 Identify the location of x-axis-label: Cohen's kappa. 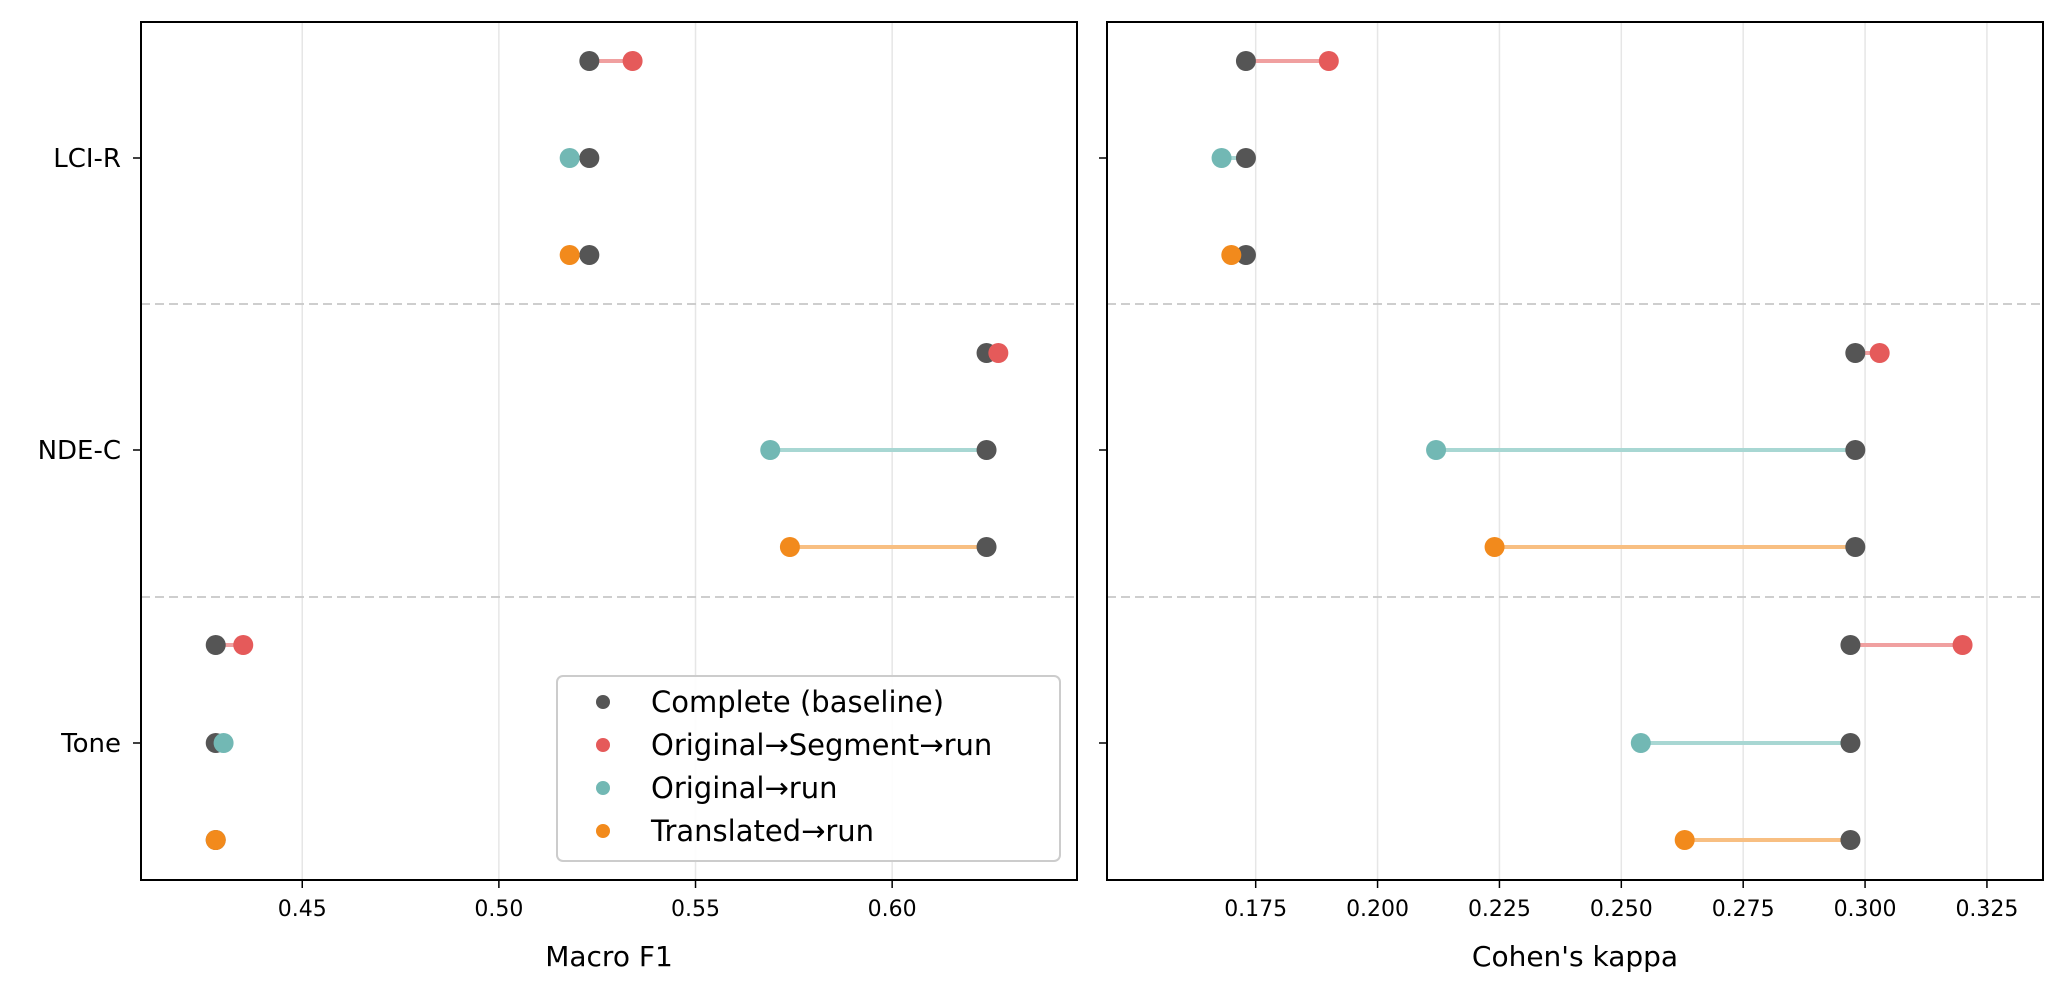
(1575, 956).